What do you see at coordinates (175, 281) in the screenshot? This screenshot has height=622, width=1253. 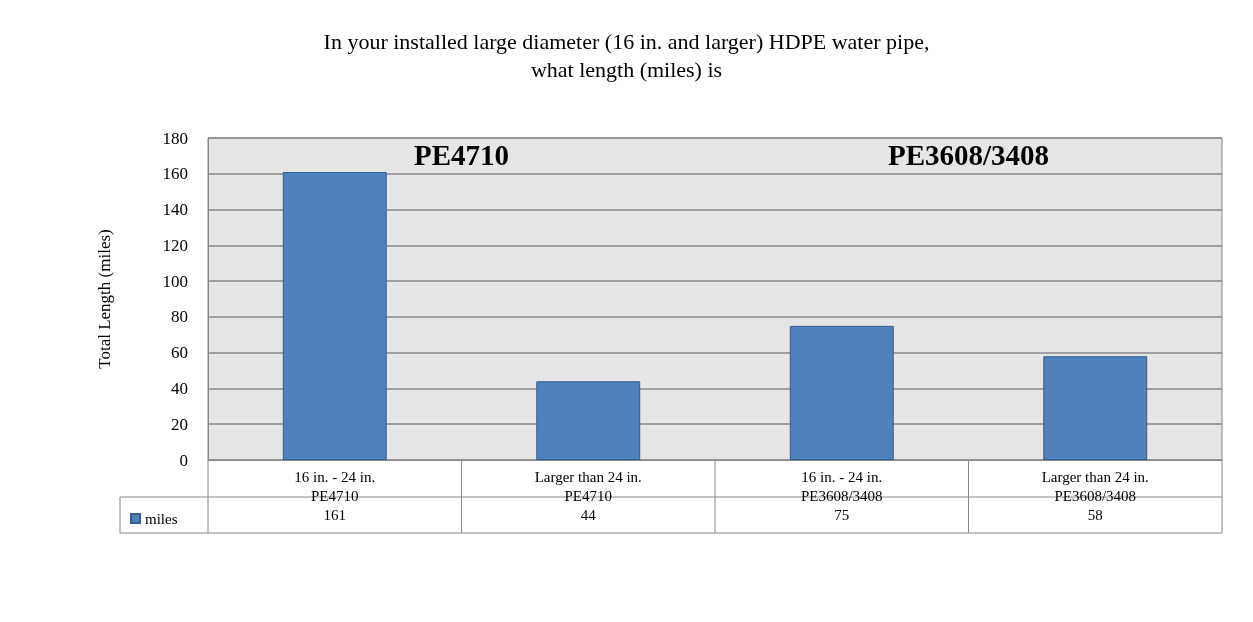 I see `y-tick-label: 100` at bounding box center [175, 281].